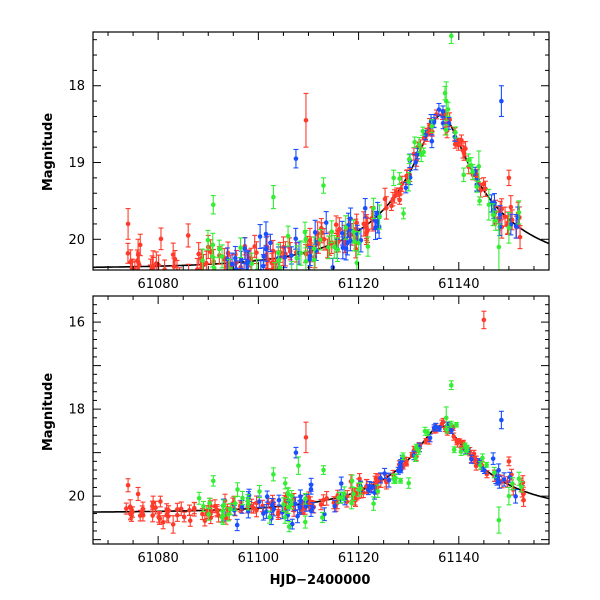 The width and height of the screenshot is (600, 600). I want to click on x-tick-label: 61080, so click(157, 284).